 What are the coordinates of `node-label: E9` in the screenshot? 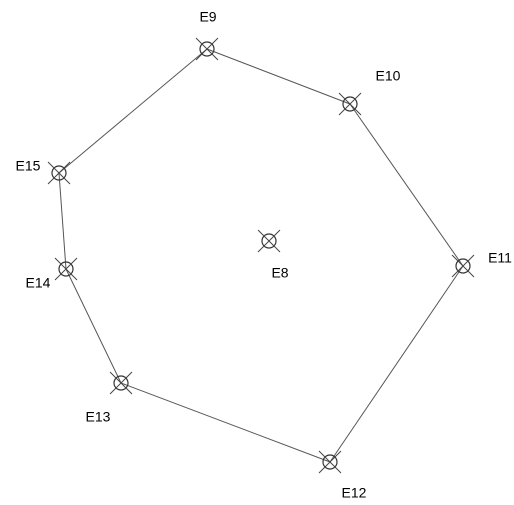 It's located at (207, 17).